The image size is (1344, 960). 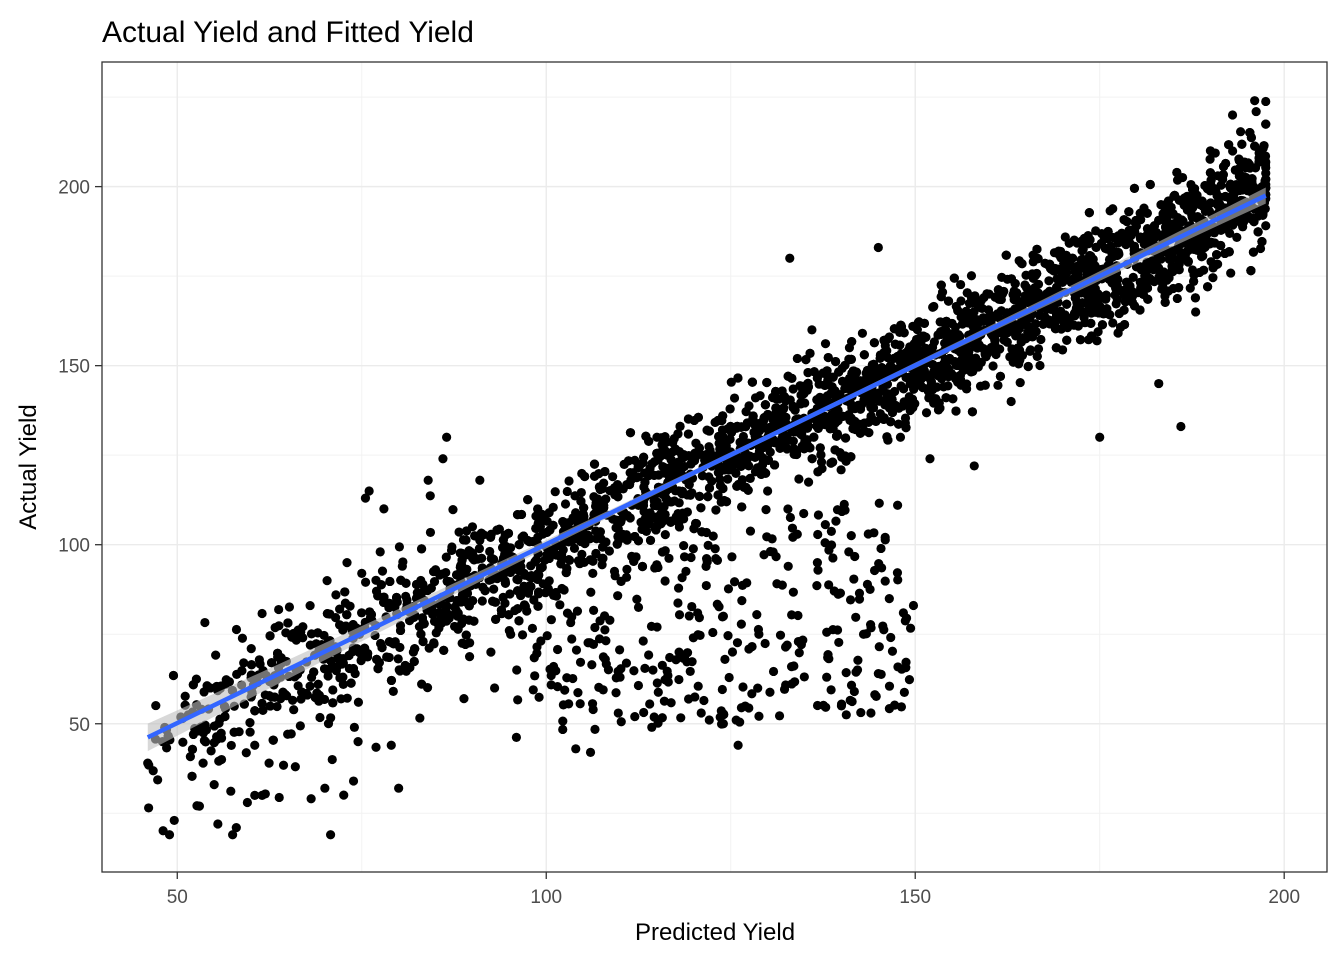 I want to click on y-axis-title: Actual Yield, so click(x=28, y=466).